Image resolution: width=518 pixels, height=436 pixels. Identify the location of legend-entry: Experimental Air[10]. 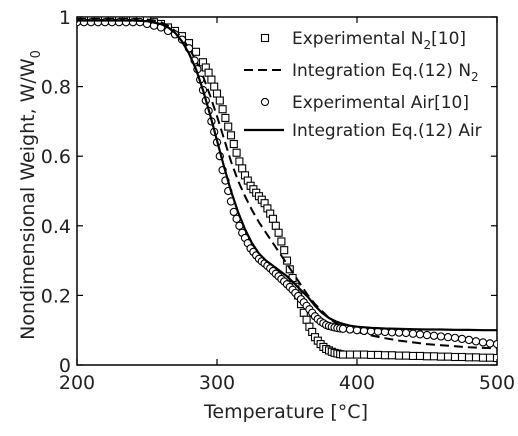
(364, 103).